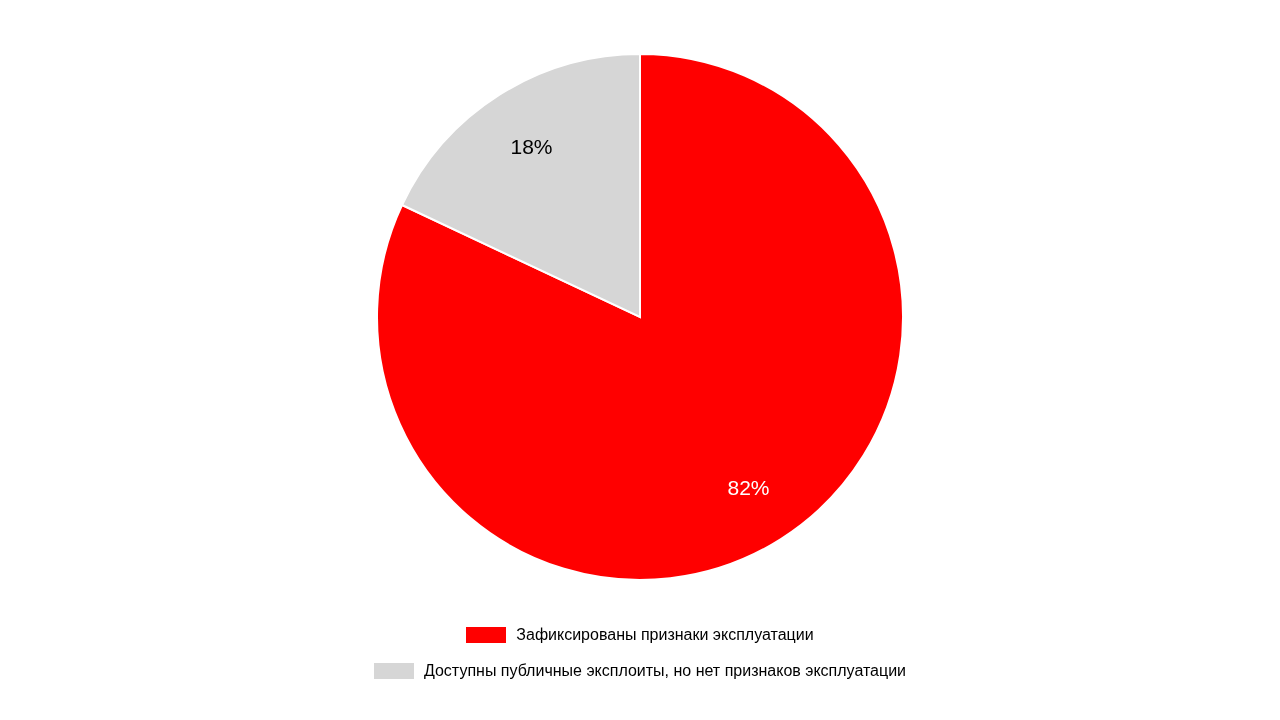 The height and width of the screenshot is (720, 1280). I want to click on data-label: 82%, so click(748, 488).